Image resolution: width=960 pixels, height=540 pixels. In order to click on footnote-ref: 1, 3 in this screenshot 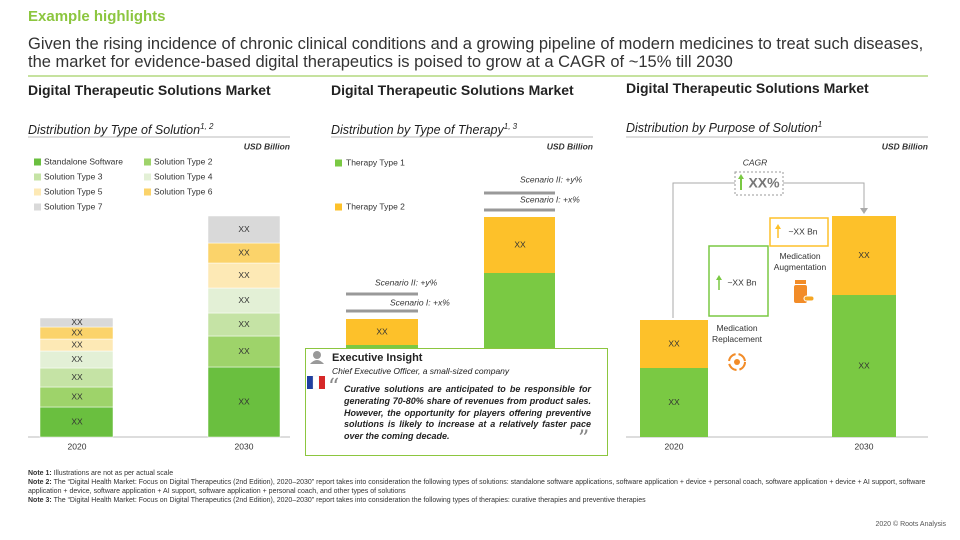, I will do `click(510, 126)`.